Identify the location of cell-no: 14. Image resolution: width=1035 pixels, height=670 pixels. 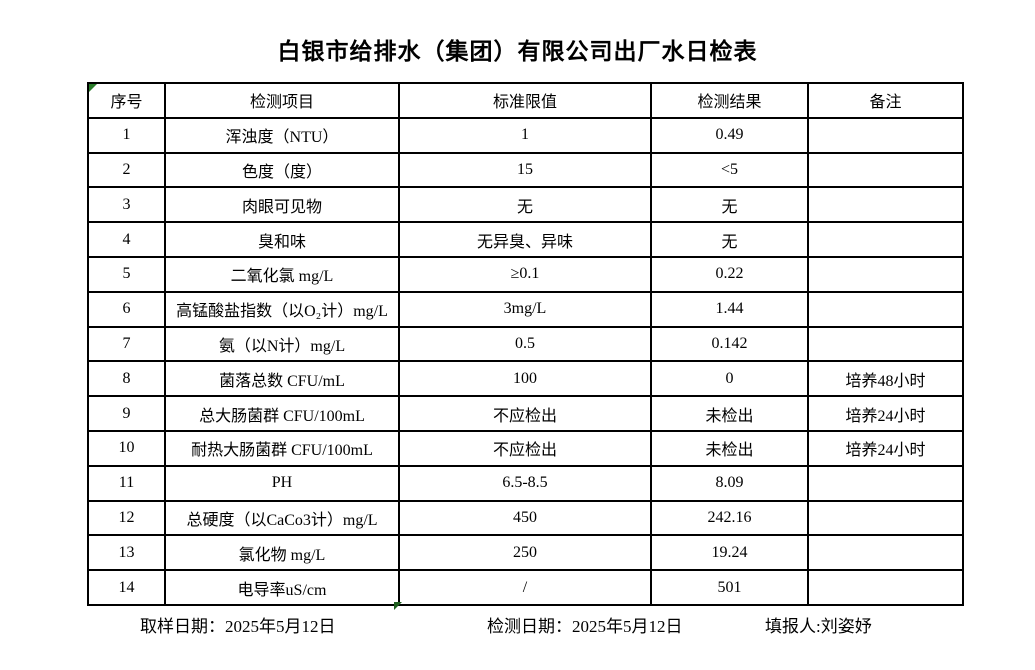
(126, 587).